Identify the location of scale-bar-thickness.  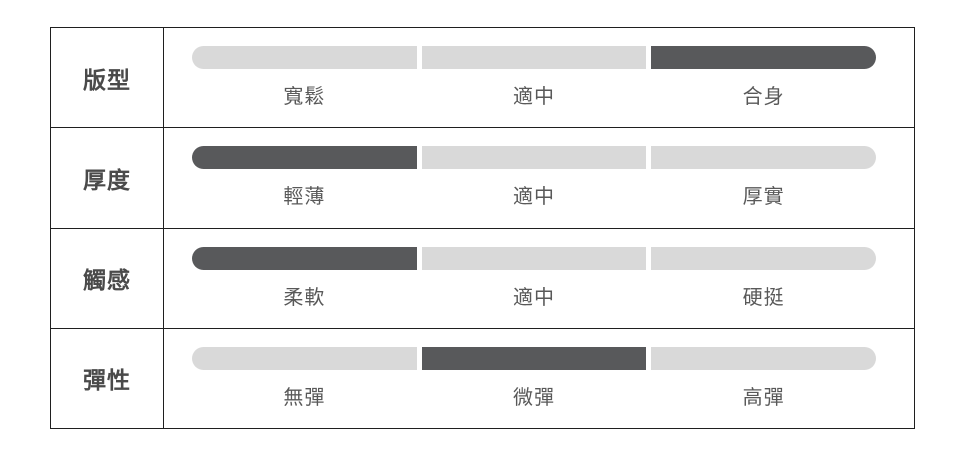
(534, 158).